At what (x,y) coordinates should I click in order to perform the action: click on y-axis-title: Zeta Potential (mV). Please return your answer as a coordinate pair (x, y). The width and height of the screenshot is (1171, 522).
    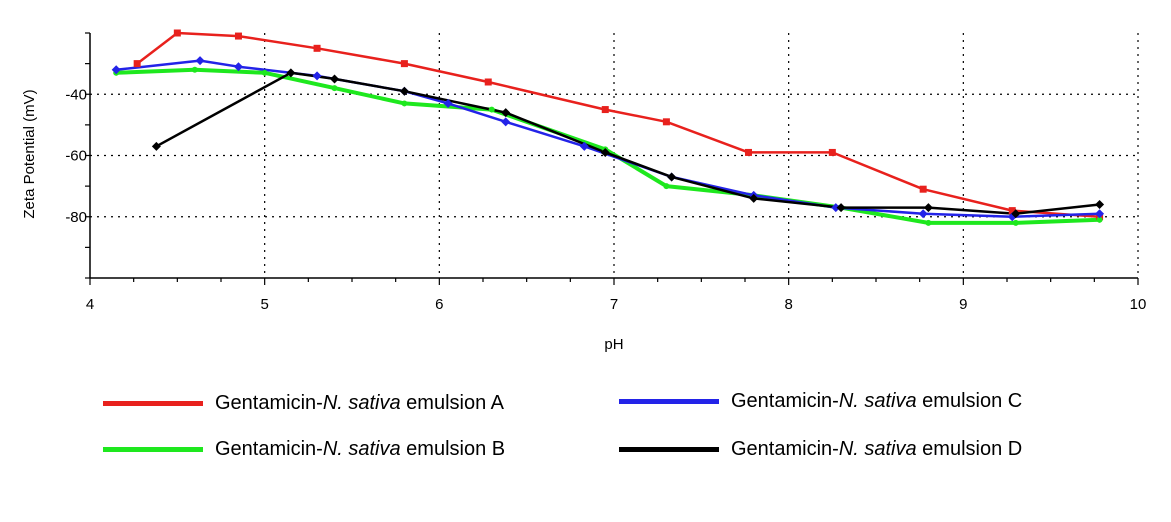
    Looking at the image, I should click on (29, 153).